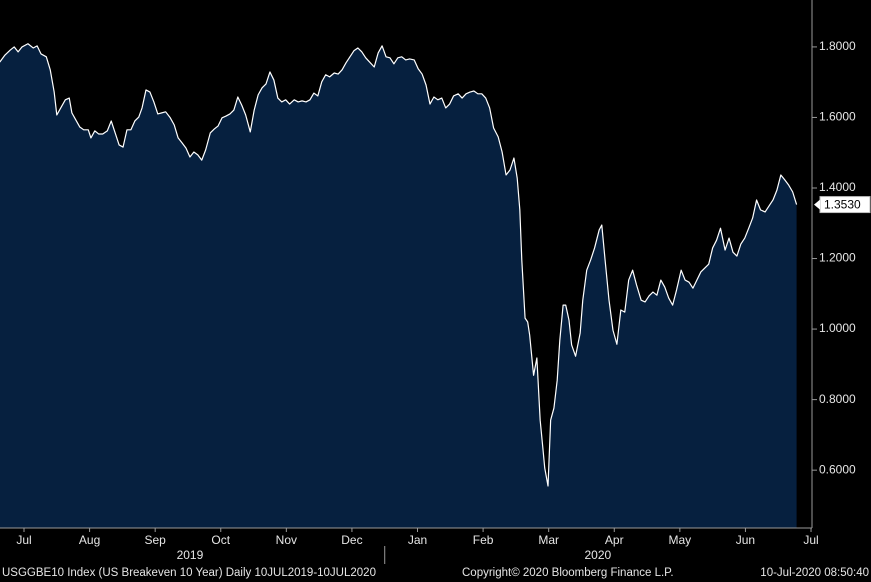 The height and width of the screenshot is (582, 871). Describe the element at coordinates (568, 573) in the screenshot. I see `footer-copyright: Copyright© 2020 Bloomberg Finance L.P.` at that location.